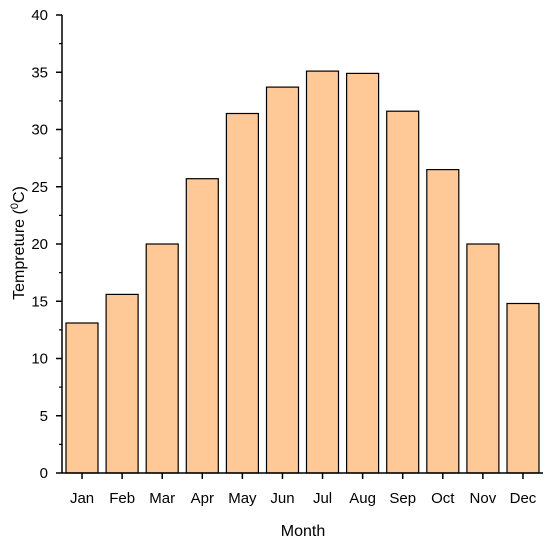 This screenshot has height=547, width=550. Describe the element at coordinates (523, 388) in the screenshot. I see `bar-dec` at that location.